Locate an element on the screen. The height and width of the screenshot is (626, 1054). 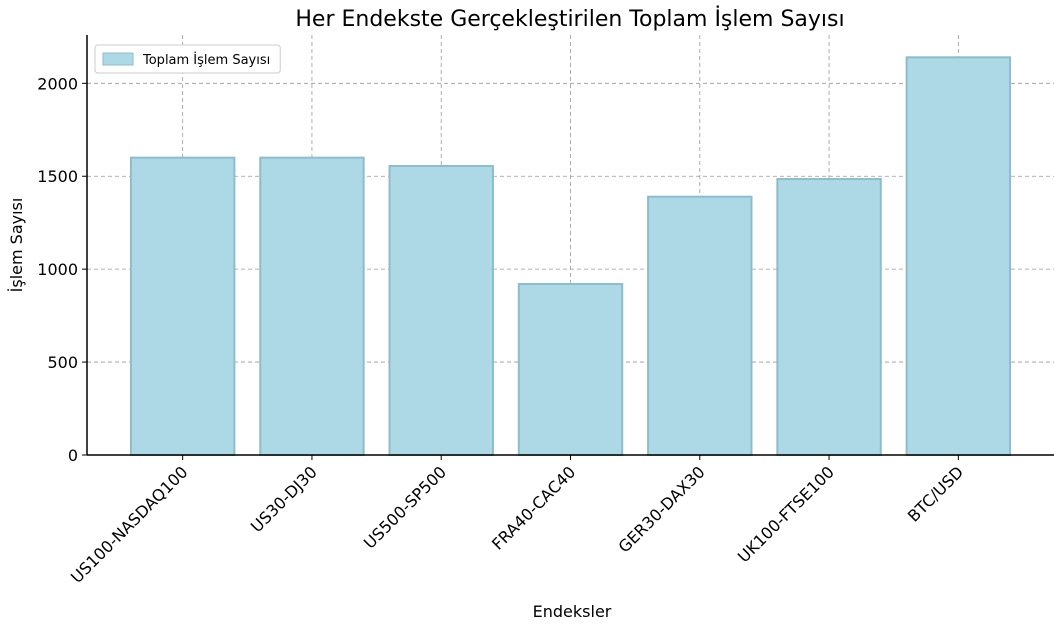
y-tick-label: 1000 is located at coordinates (57, 269).